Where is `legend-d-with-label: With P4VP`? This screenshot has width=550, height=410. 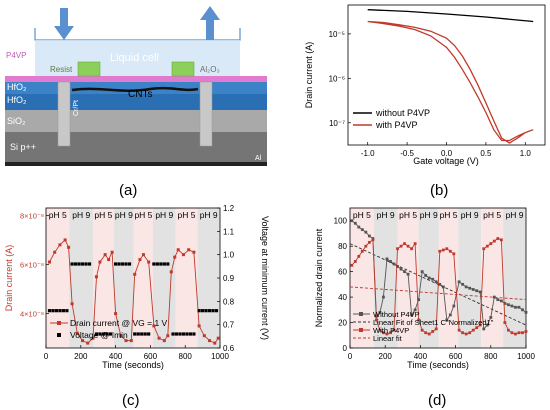 legend-d-with-label: With P4VP is located at coordinates (391, 330).